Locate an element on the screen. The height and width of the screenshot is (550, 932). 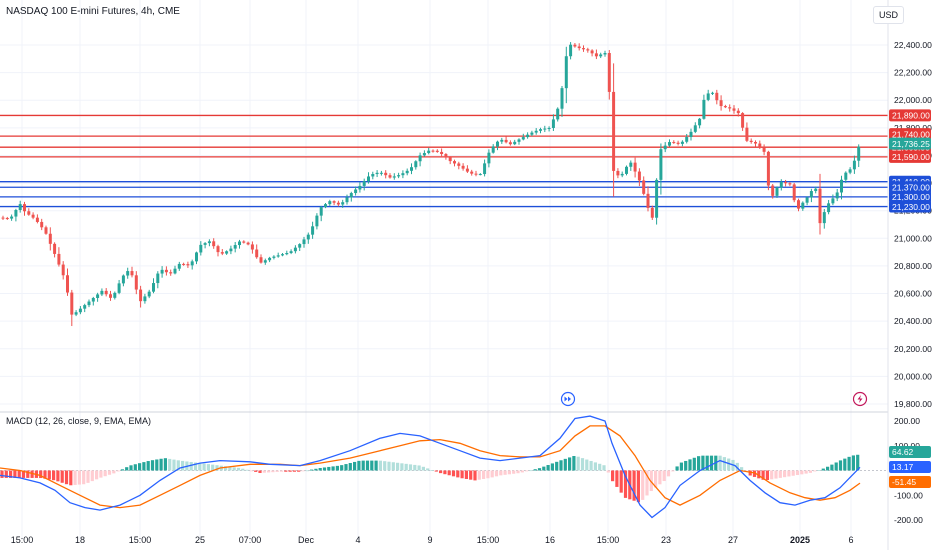
price-badge-text: 21,300.00 is located at coordinates (911, 197).